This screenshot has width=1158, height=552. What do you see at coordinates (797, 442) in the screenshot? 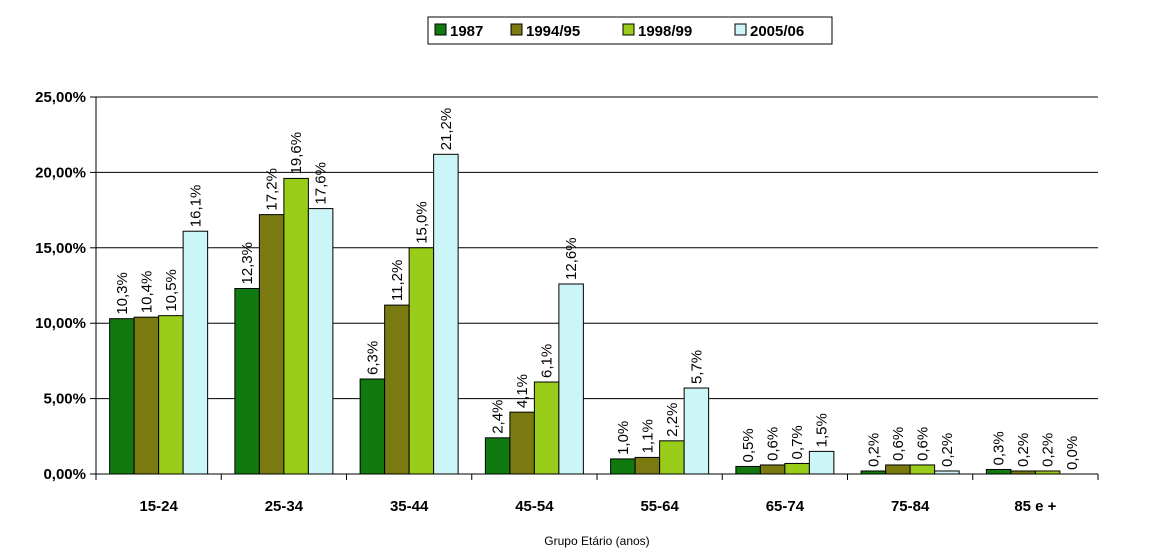
I see `data-label: 0,7%` at bounding box center [797, 442].